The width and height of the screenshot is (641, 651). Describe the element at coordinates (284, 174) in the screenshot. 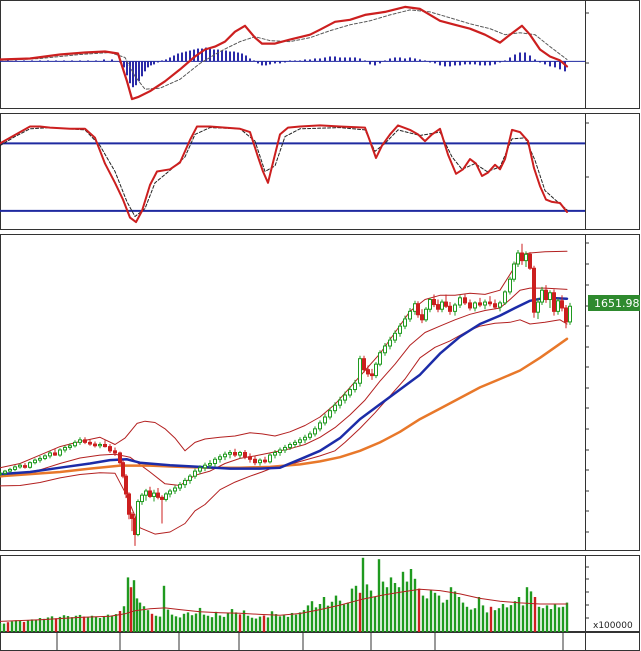

I see `stochastic-k-line` at that location.